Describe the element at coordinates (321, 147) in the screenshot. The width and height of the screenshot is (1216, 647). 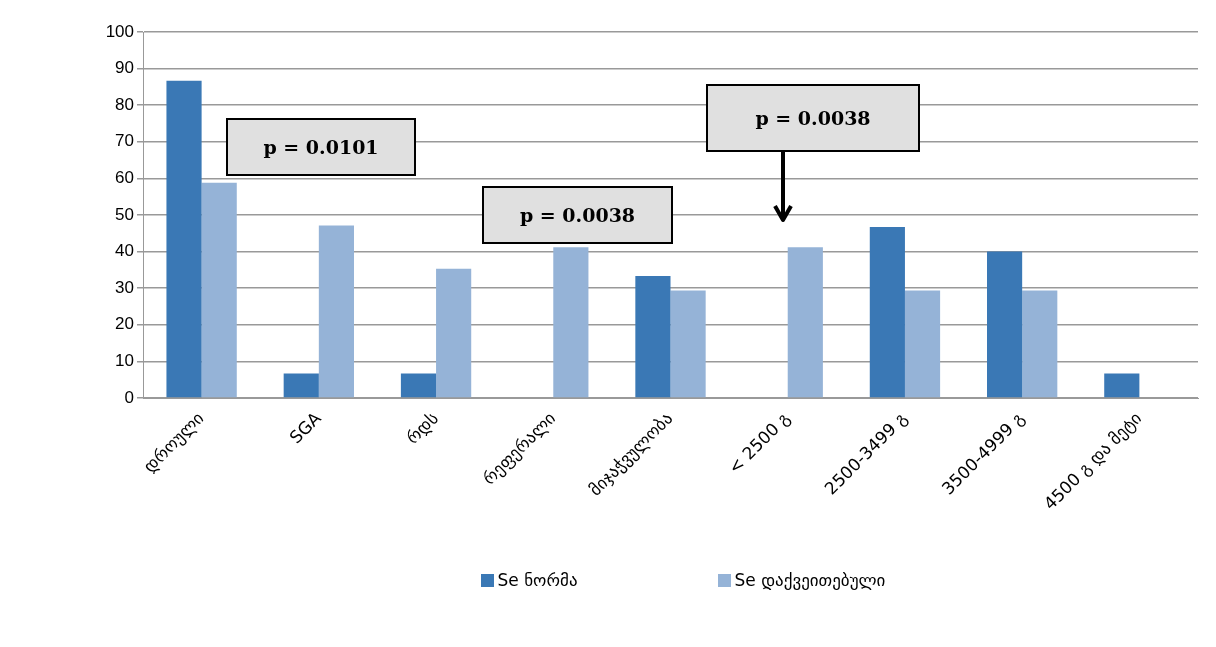
I see `label-box: p = 0.0101` at that location.